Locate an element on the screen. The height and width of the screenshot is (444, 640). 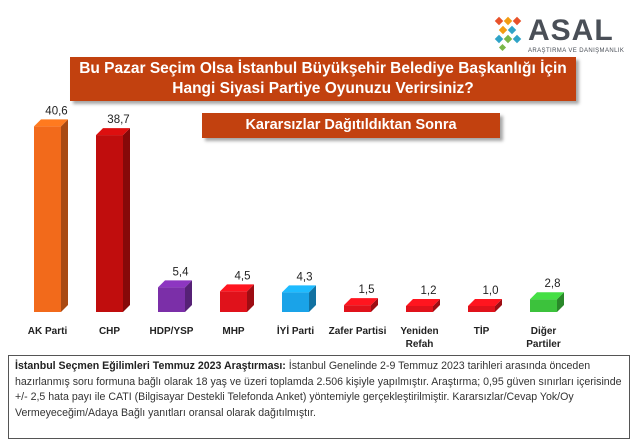
category-label-2: HDP/YSP is located at coordinates (172, 331).